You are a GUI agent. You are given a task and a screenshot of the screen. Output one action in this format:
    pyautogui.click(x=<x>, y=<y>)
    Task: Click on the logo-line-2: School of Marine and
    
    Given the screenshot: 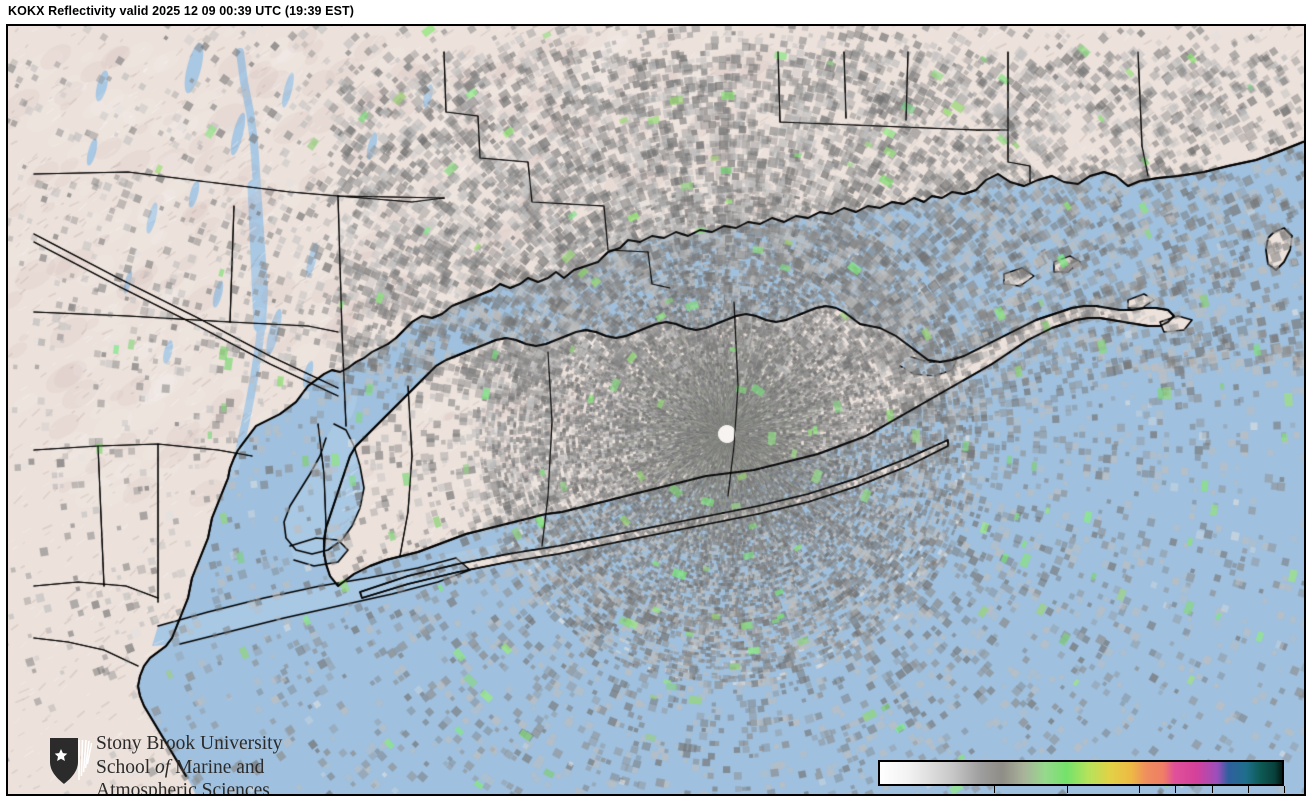 What is the action you would take?
    pyautogui.click(x=189, y=768)
    